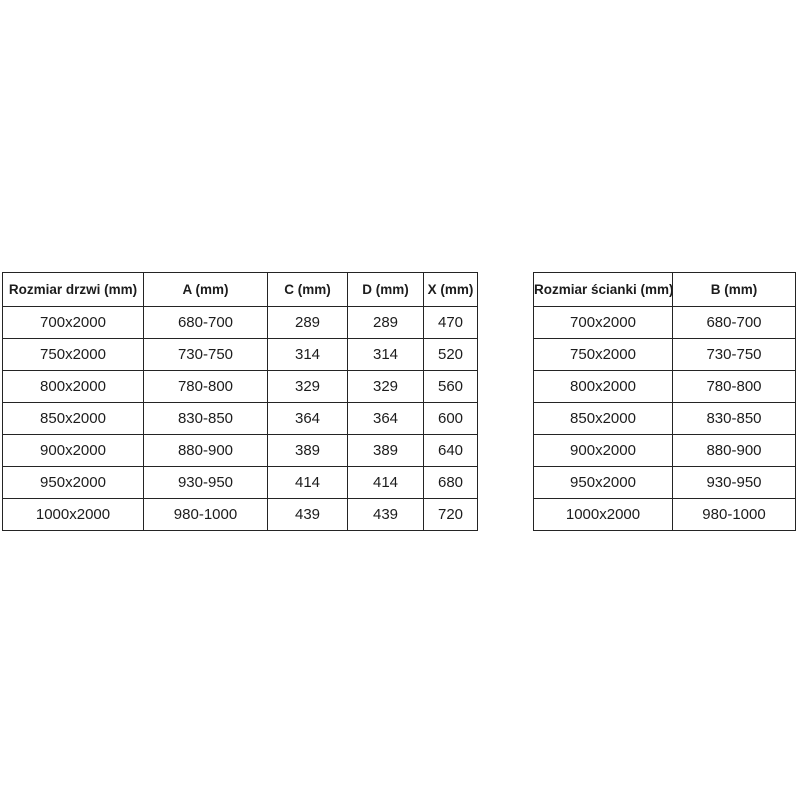  I want to click on table-row: 950x2000 930-950, so click(664, 482).